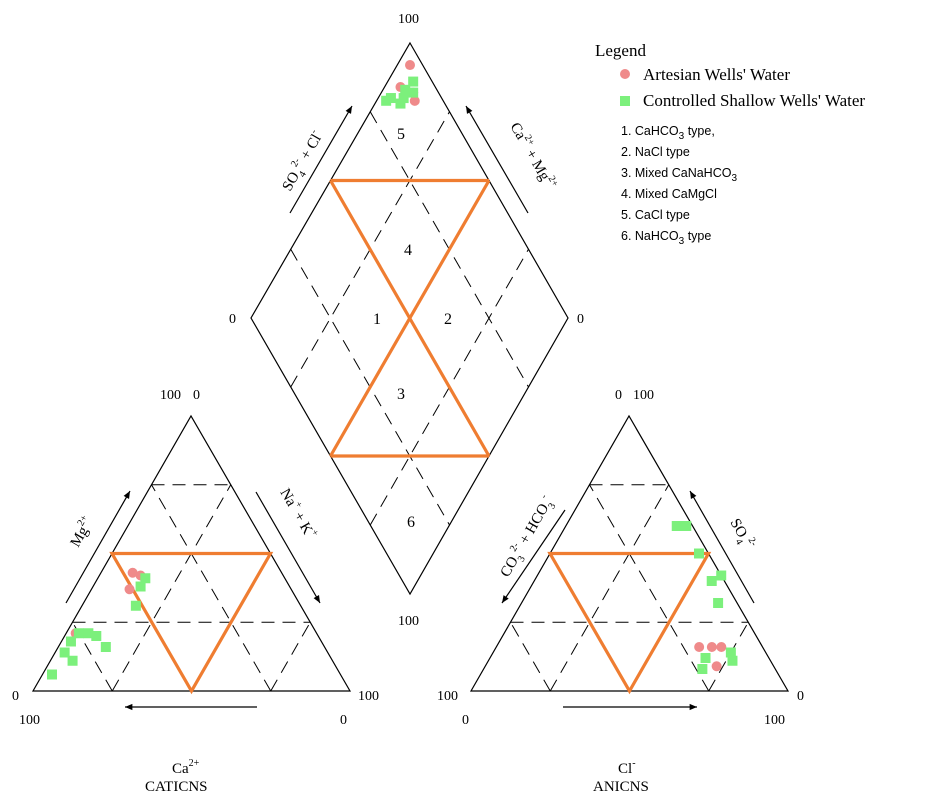 The height and width of the screenshot is (797, 926). I want to click on diamond-left-label: SO42- + Cl-, so click(303, 161).